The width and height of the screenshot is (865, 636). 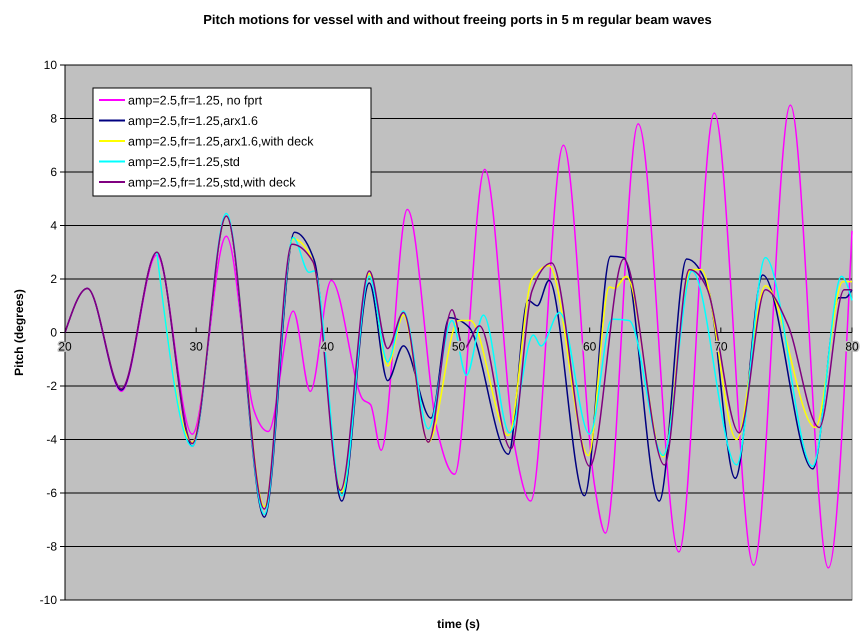 What do you see at coordinates (457, 19) in the screenshot?
I see `chart-title: Pitch motions for vessel with and without freeing ports in 5 m regular beam waves` at bounding box center [457, 19].